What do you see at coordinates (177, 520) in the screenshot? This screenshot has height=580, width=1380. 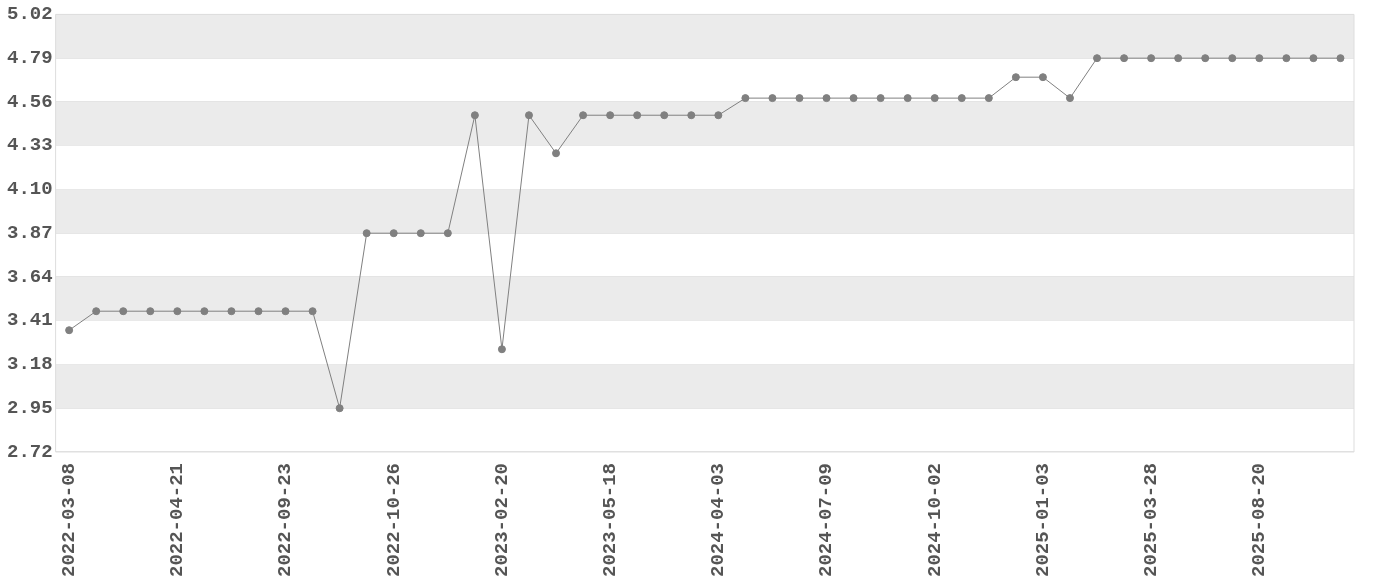 I see `x-tick-label: 2022-04-21` at bounding box center [177, 520].